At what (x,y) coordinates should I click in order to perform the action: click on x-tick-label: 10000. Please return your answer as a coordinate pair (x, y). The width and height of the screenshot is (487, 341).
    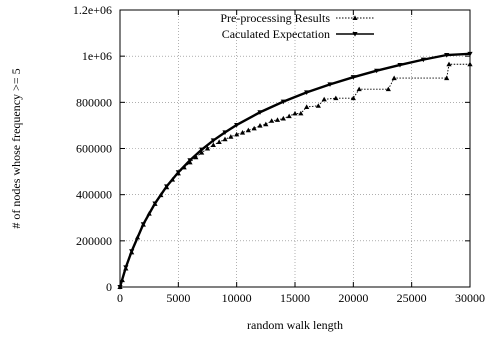
    Looking at the image, I should click on (237, 298).